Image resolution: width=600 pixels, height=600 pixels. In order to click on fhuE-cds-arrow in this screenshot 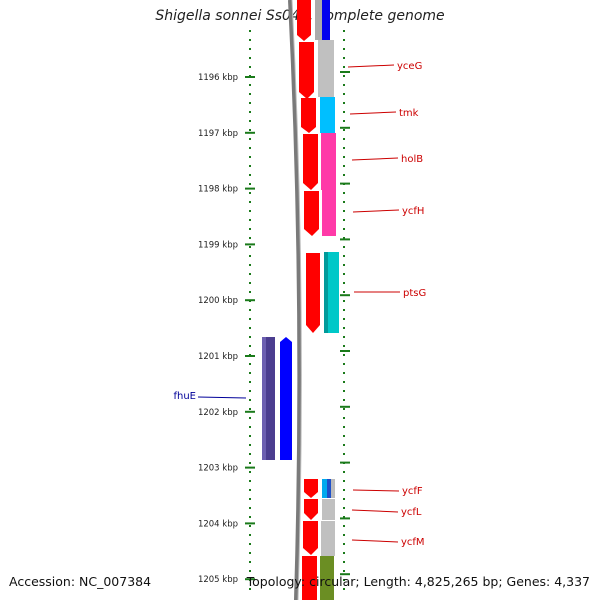, I will do `click(286, 398)`.